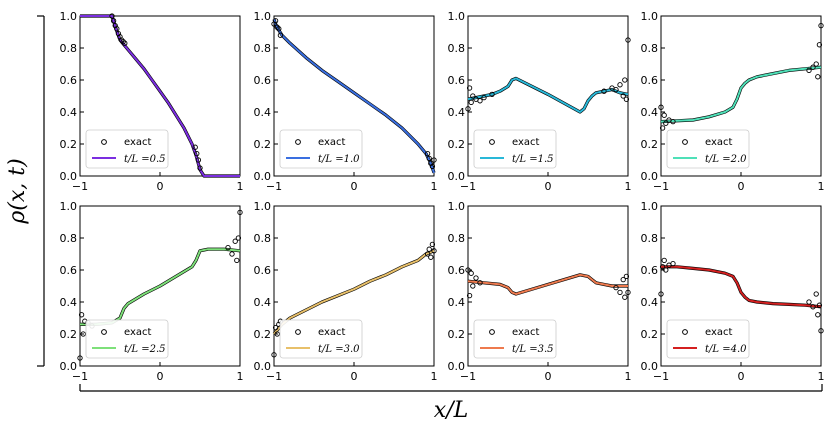  I want to click on legend-label-time: t/L =4.0, so click(726, 349).